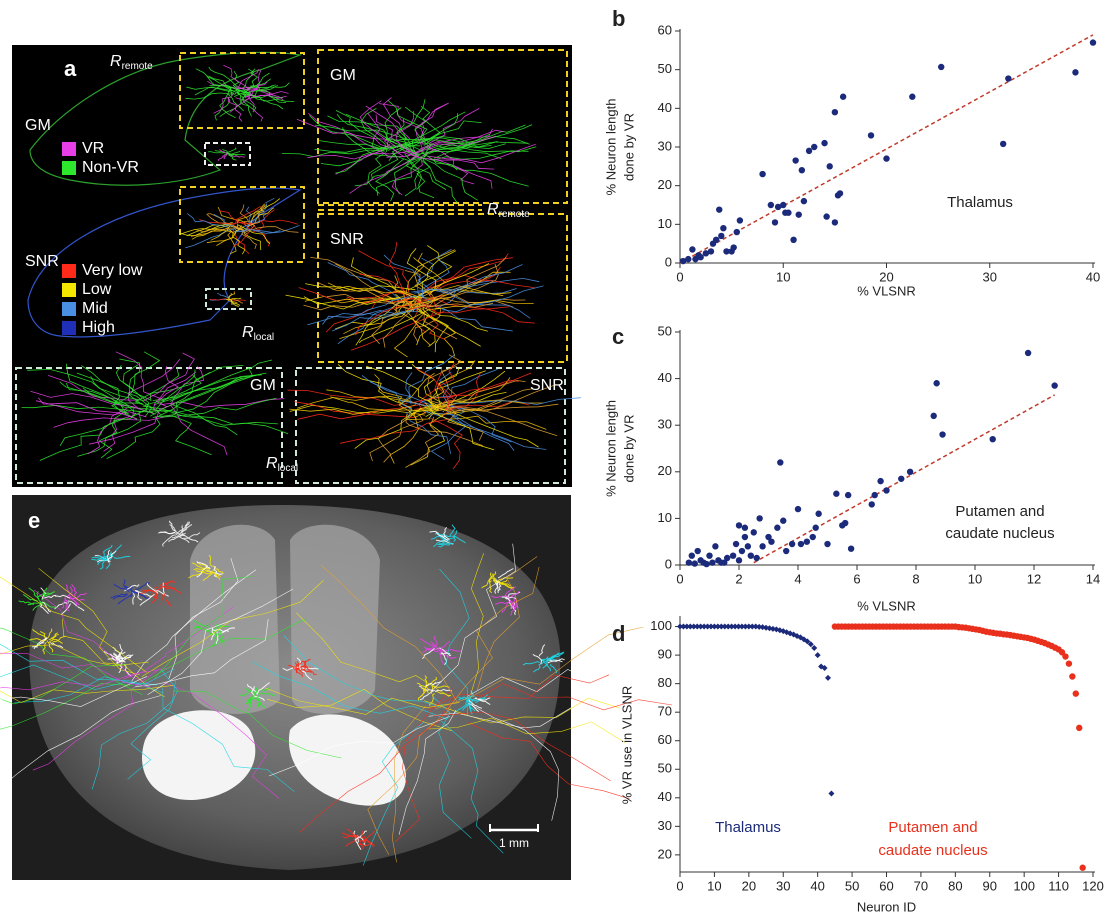 The width and height of the screenshot is (1107, 917). Describe the element at coordinates (347, 760) in the screenshot. I see `bright-region` at that location.